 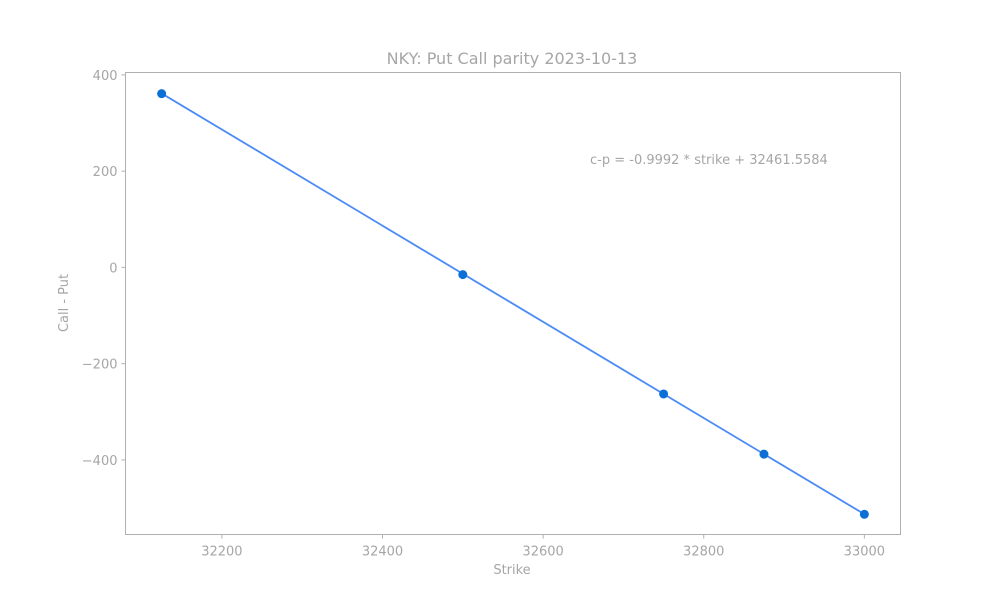 I want to click on x-axis-label: Strike, so click(x=511, y=570).